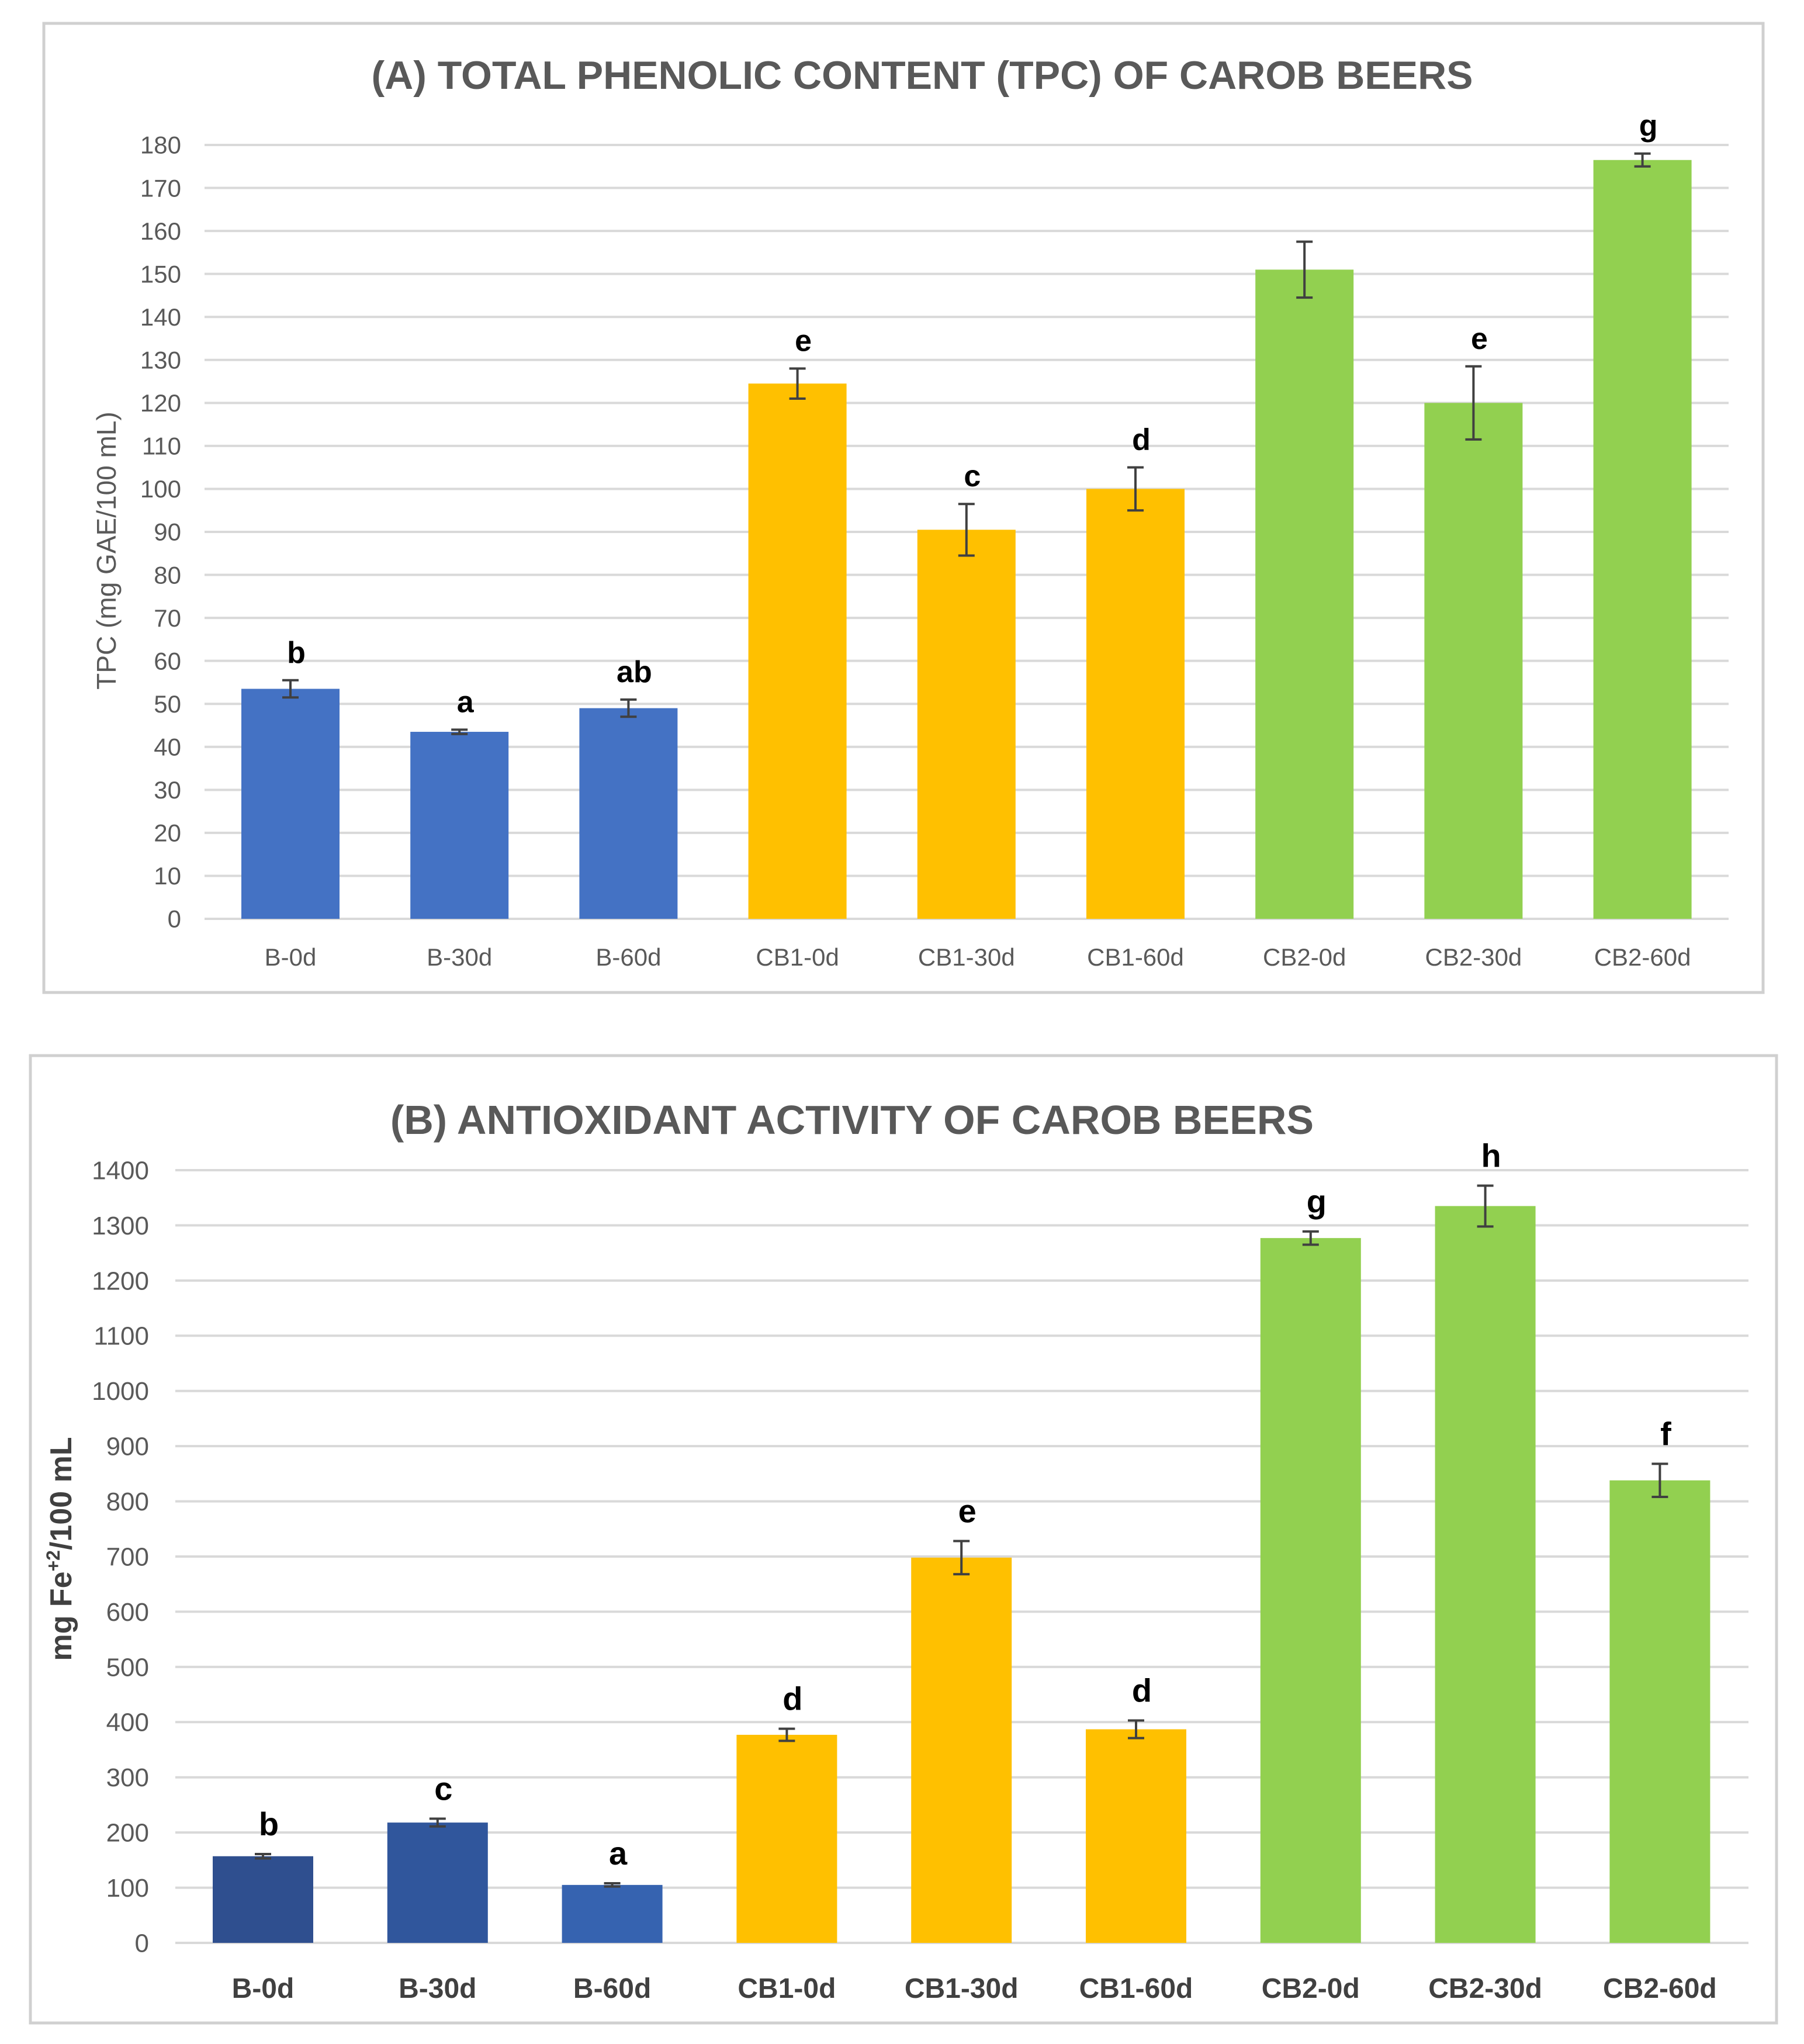 The height and width of the screenshot is (2044, 1804). I want to click on chart-b-y-tick-label: 200, so click(128, 1833).